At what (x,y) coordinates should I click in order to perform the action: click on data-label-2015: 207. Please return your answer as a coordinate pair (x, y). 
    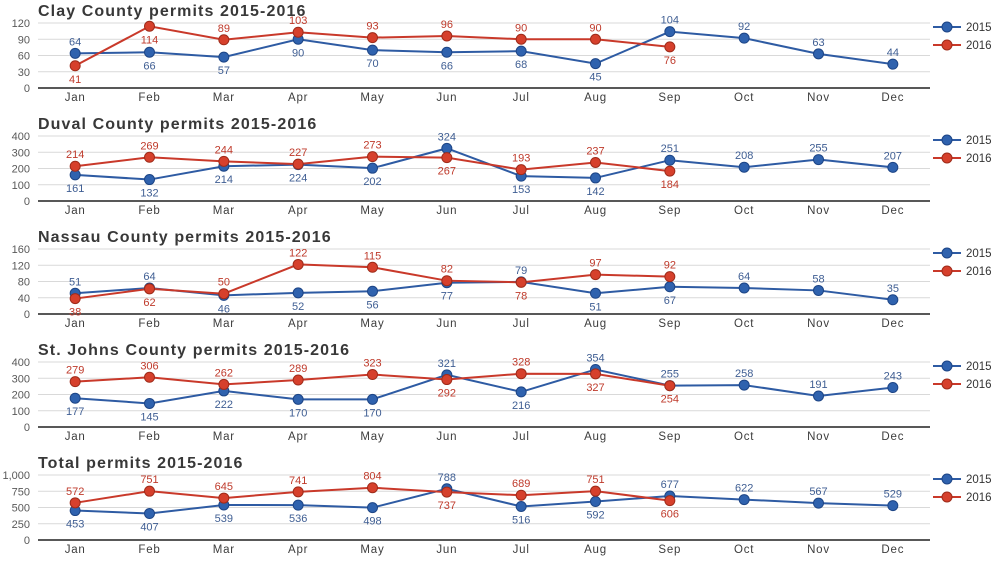
    Looking at the image, I should click on (893, 156).